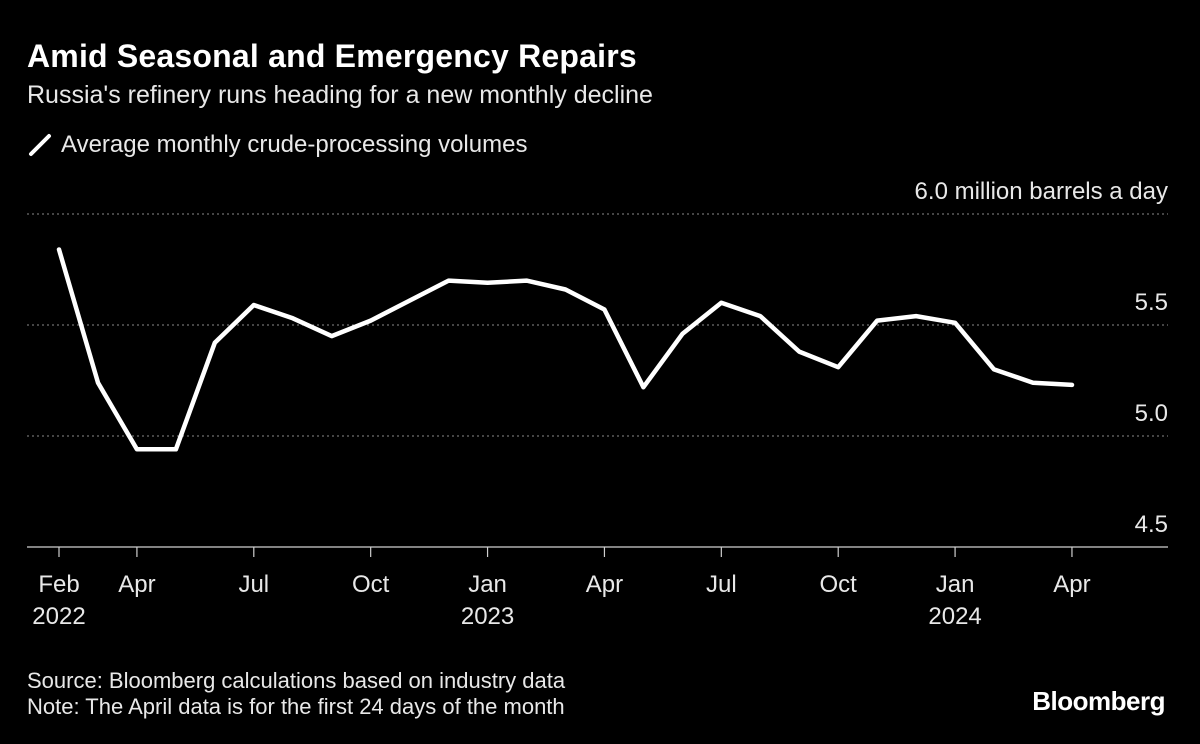 This screenshot has height=744, width=1200. Describe the element at coordinates (1098, 701) in the screenshot. I see `bloomberg-logo: Bloomberg` at that location.